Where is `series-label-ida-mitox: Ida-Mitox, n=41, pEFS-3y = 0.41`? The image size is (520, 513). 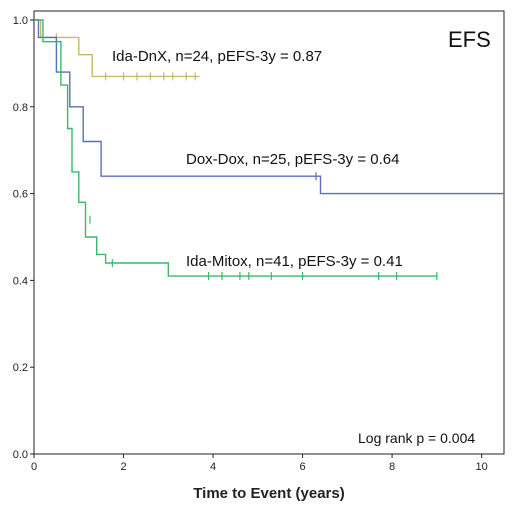
series-label-ida-mitox: Ida-Mitox, n=41, pEFS-3y = 0.41 is located at coordinates (294, 261).